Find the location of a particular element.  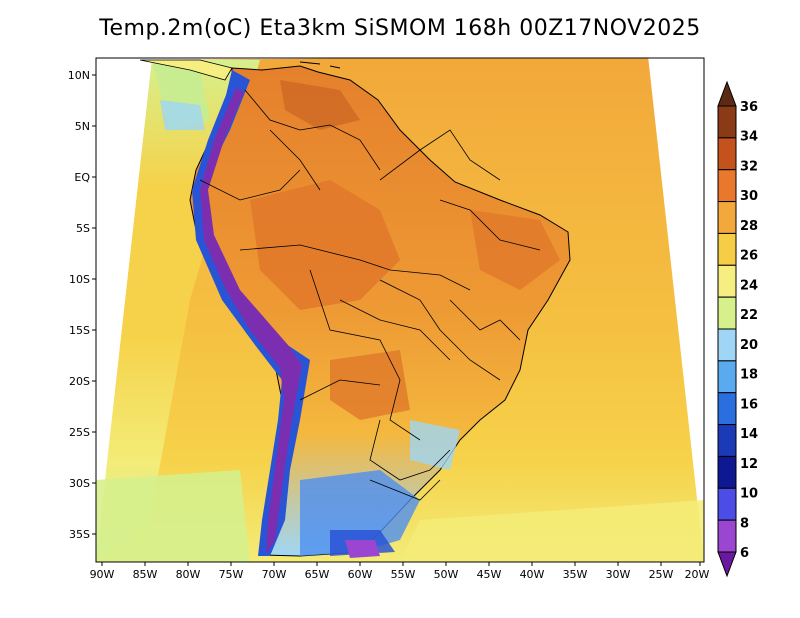

andes-coldest-band is located at coordinates (251, 321).